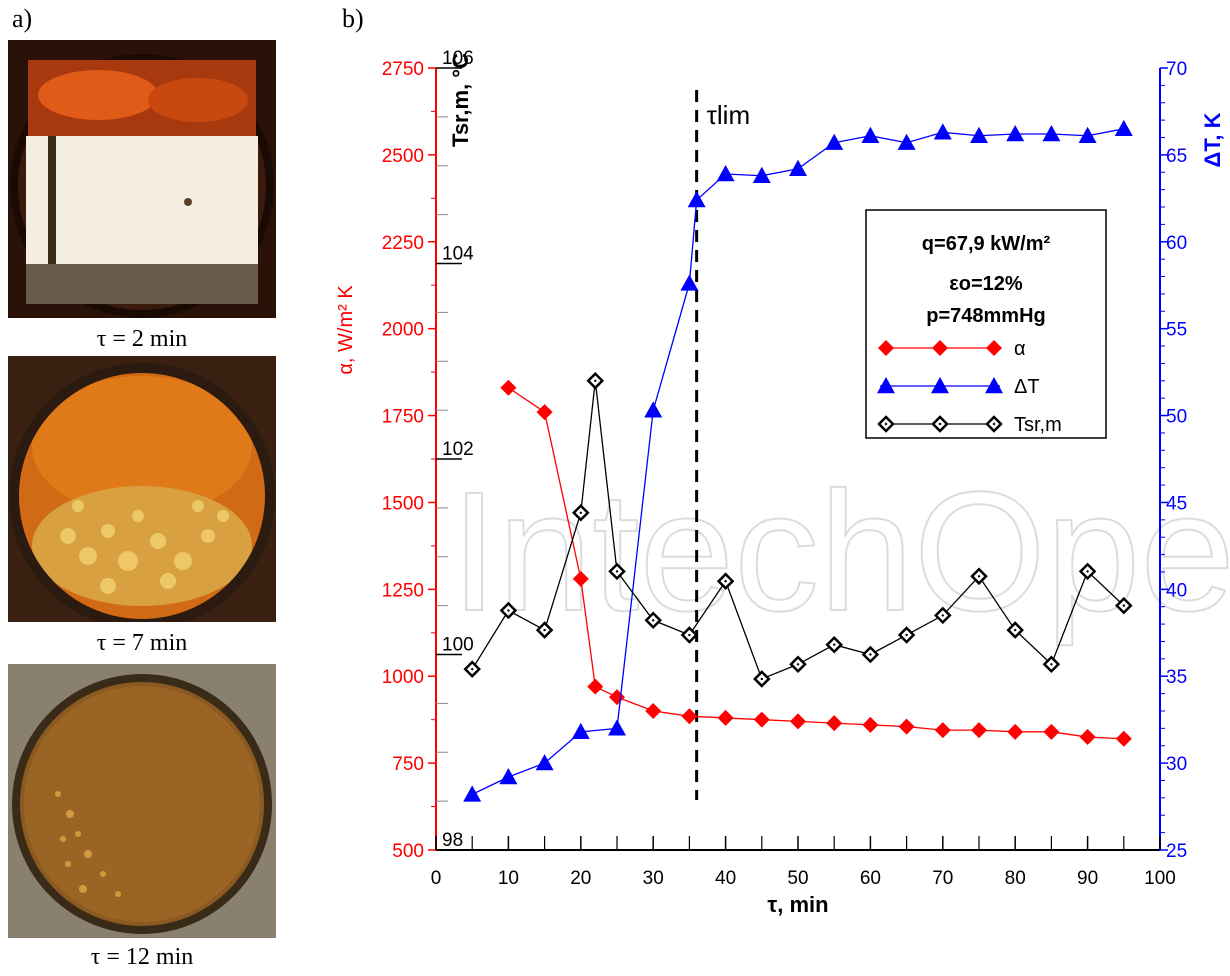  What do you see at coordinates (142, 339) in the screenshot?
I see `photo-caption-1: τ = 2 min` at bounding box center [142, 339].